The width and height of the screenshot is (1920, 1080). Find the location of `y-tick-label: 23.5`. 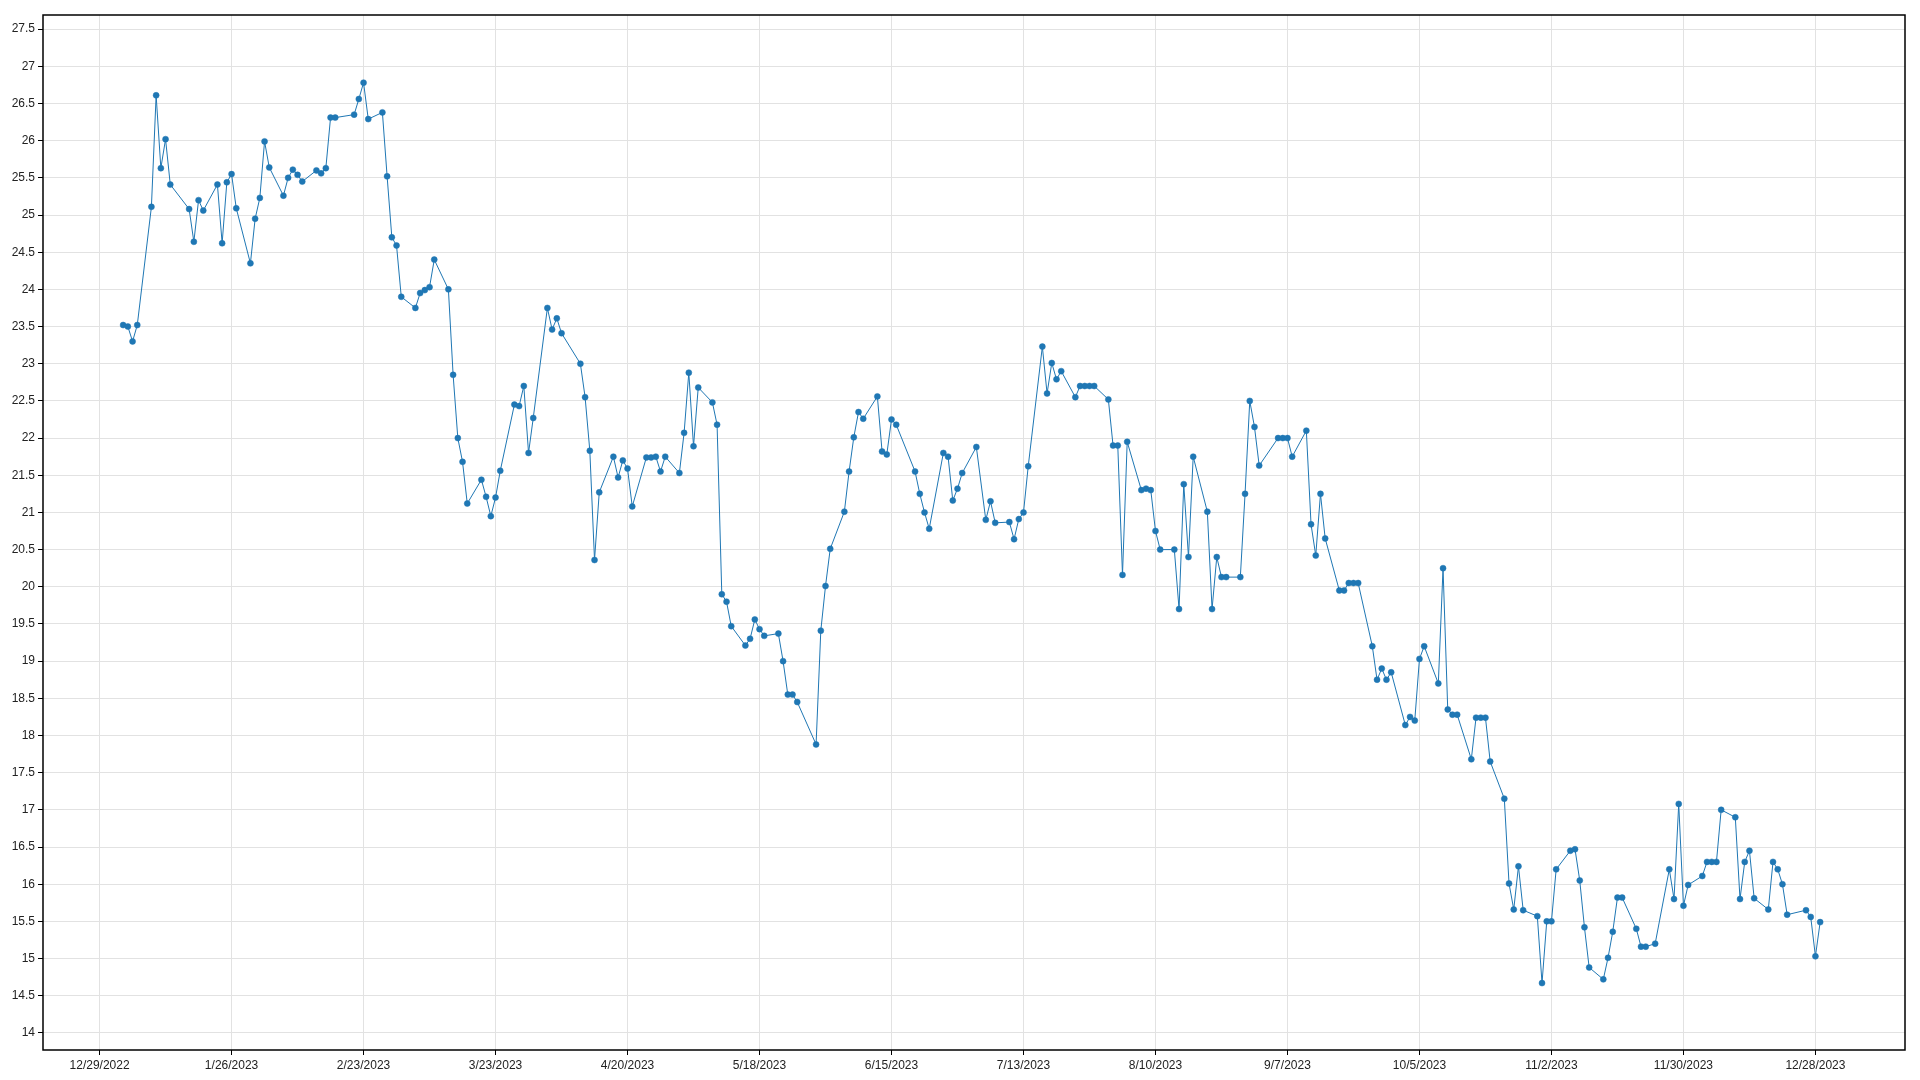

y-tick-label: 23.5 is located at coordinates (23, 325).